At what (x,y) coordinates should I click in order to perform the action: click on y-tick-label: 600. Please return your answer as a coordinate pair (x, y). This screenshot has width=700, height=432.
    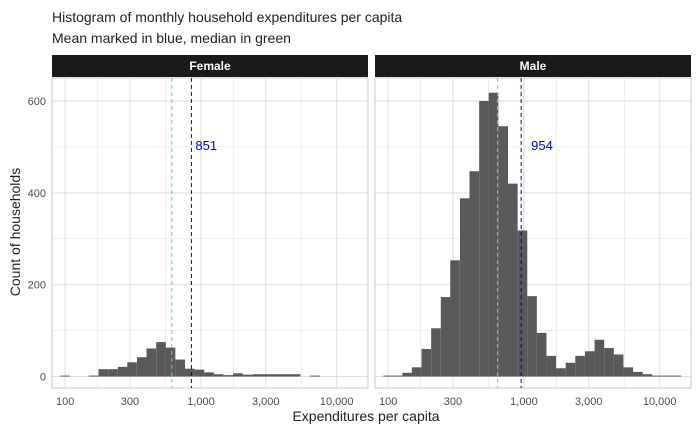
    Looking at the image, I should click on (37, 102).